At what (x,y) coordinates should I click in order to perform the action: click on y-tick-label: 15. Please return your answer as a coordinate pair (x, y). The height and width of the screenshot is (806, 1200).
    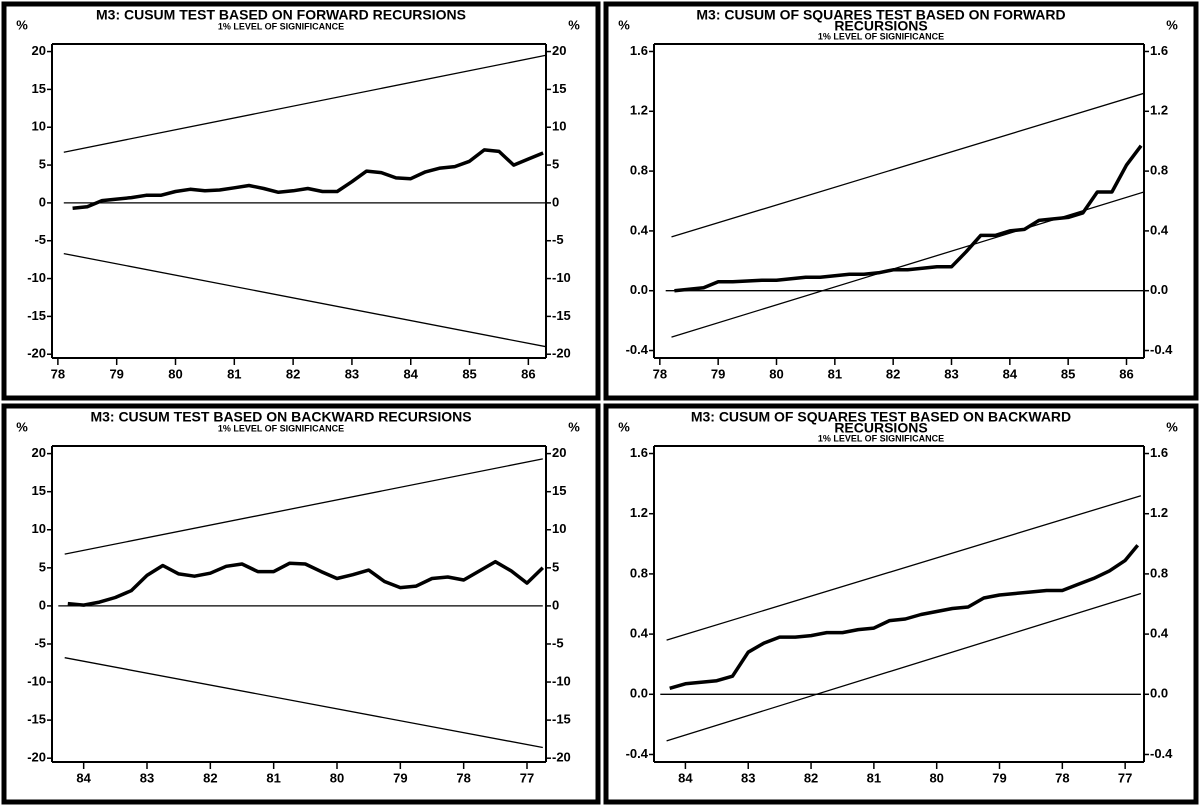
    Looking at the image, I should click on (39, 490).